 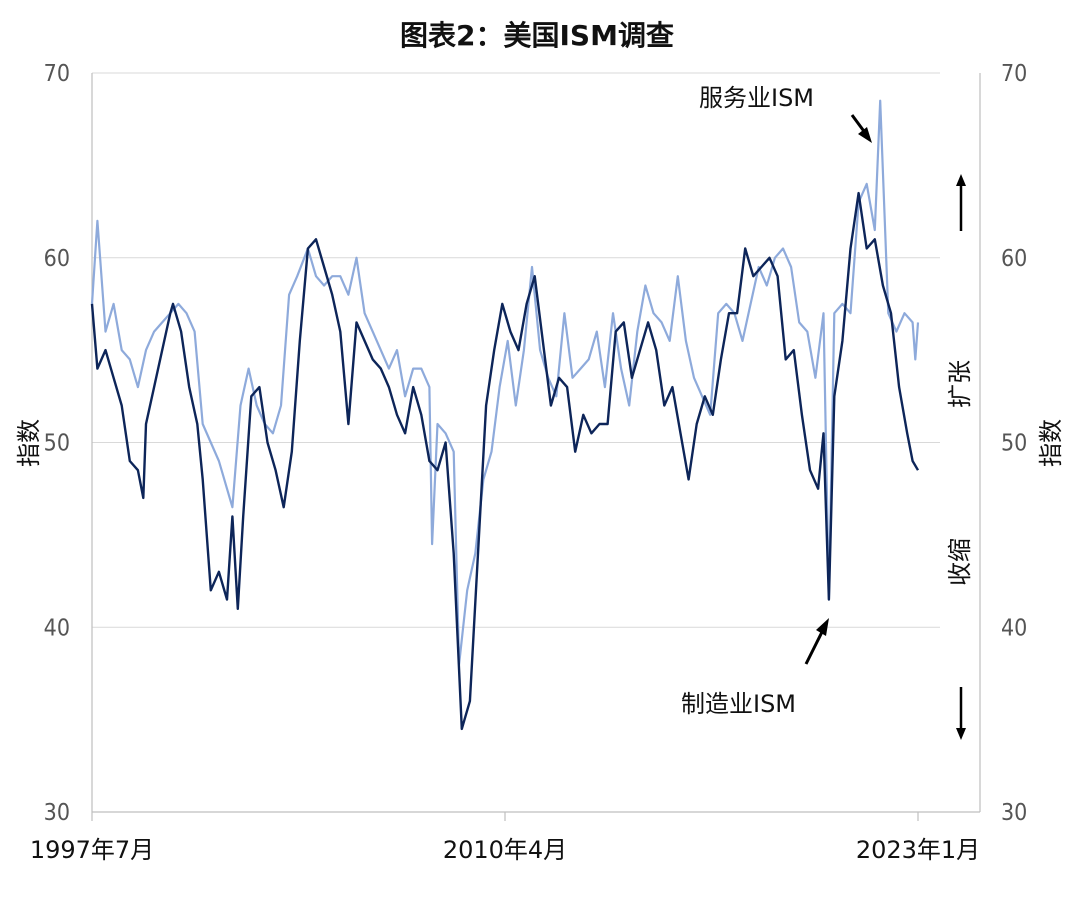 What do you see at coordinates (918, 850) in the screenshot?
I see `x-tick-label-2: 2023年1月` at bounding box center [918, 850].